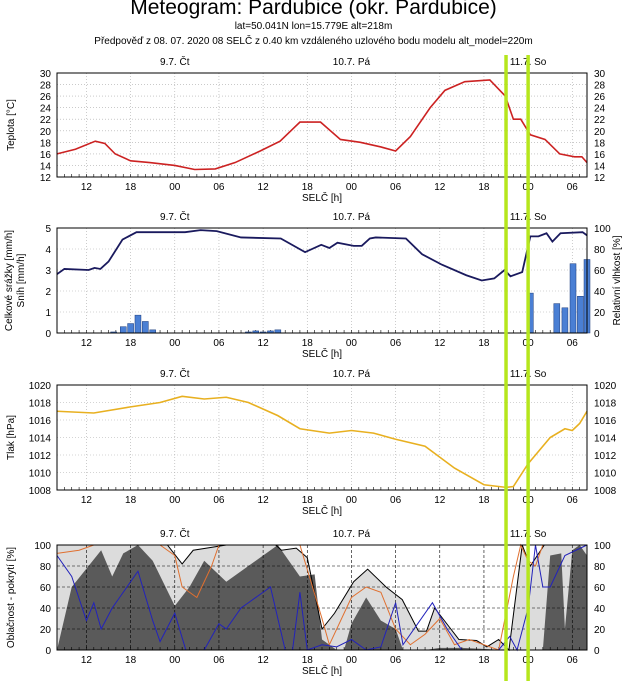 The image size is (627, 681). I want to click on y-tick-label: 100, so click(42, 546).